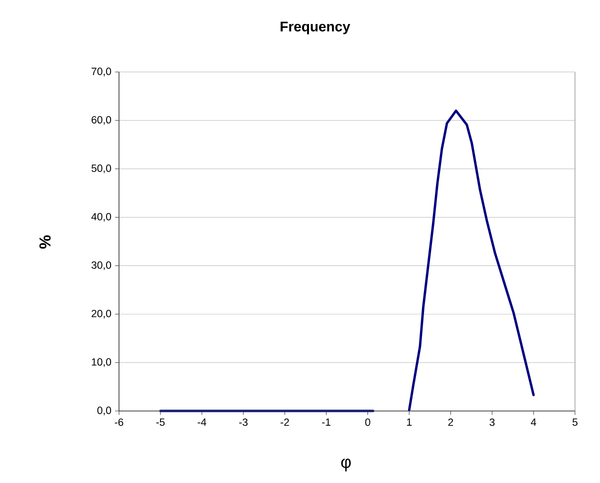 This screenshot has width=600, height=483. What do you see at coordinates (575, 422) in the screenshot?
I see `x-tick-label: 5` at bounding box center [575, 422].